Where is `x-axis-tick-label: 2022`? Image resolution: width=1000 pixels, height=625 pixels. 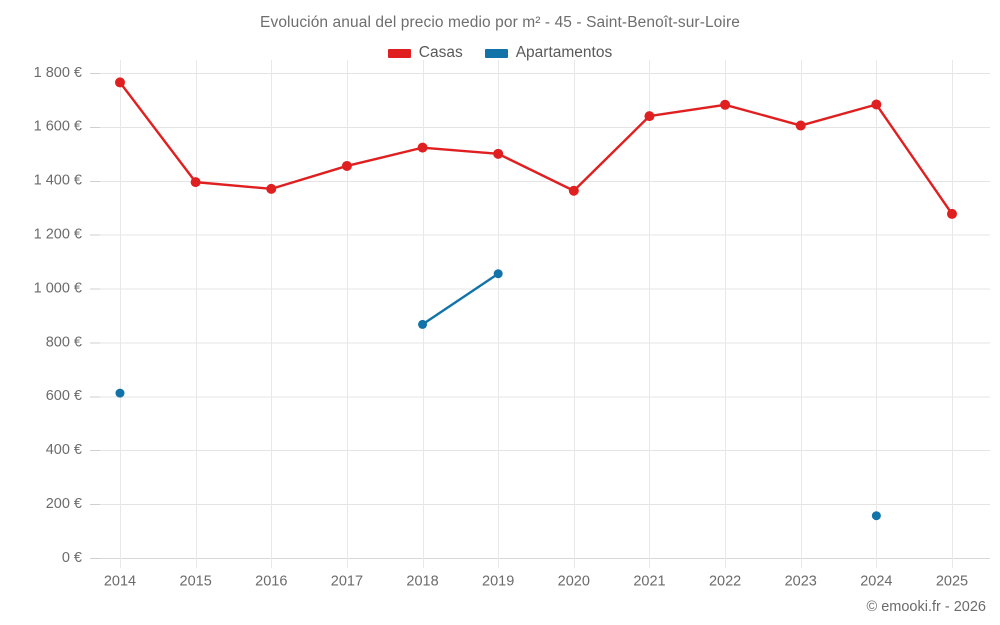 x-axis-tick-label: 2022 is located at coordinates (725, 582).